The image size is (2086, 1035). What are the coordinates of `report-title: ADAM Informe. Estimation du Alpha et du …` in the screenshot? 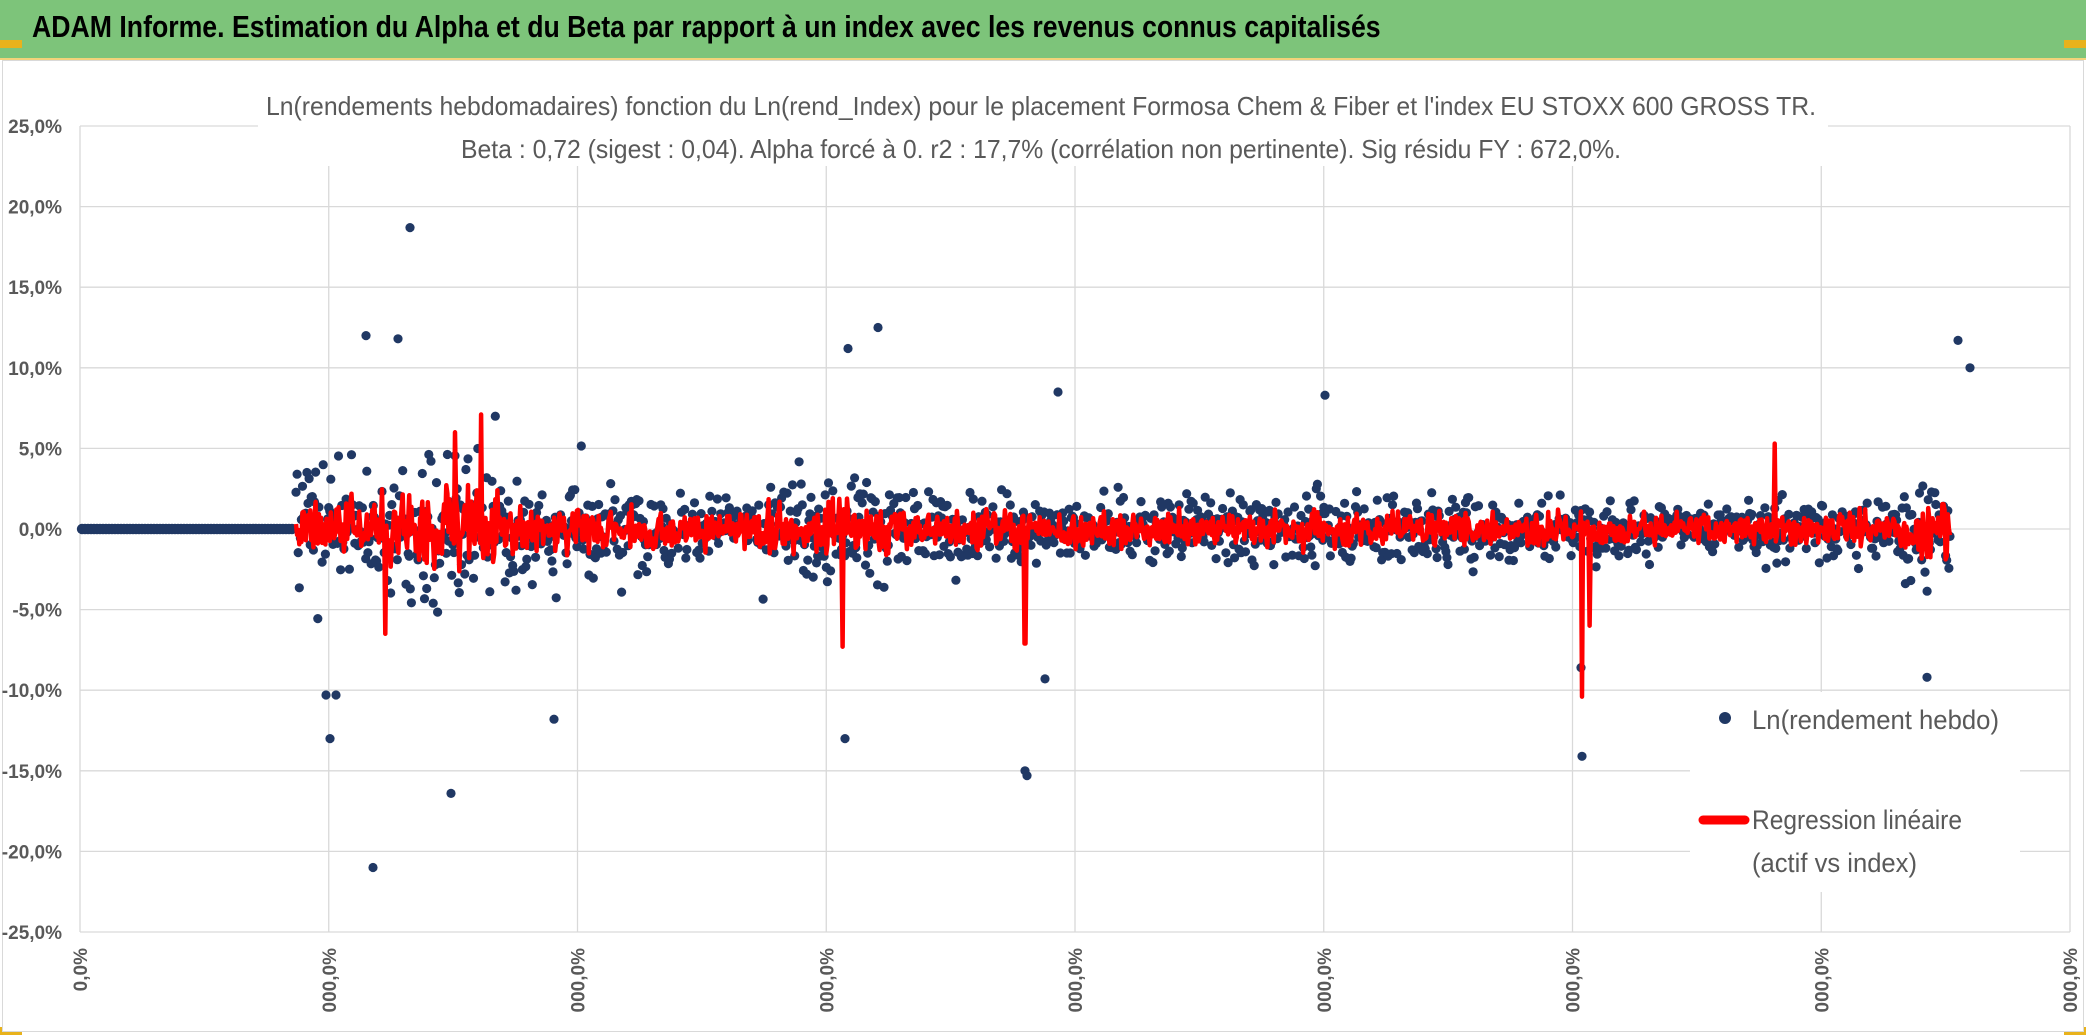 It's located at (706, 26).